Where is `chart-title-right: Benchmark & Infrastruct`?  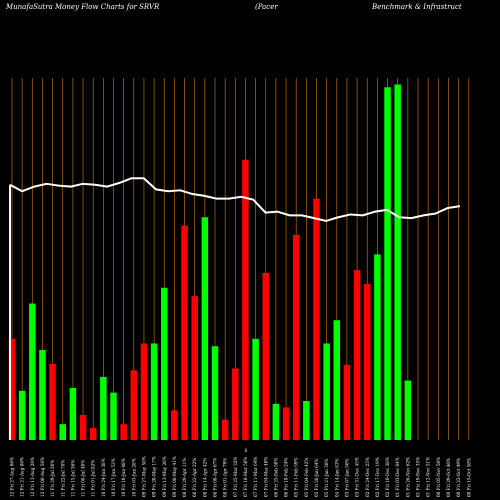
chart-title-right: Benchmark & Infrastruct is located at coordinates (416, 7).